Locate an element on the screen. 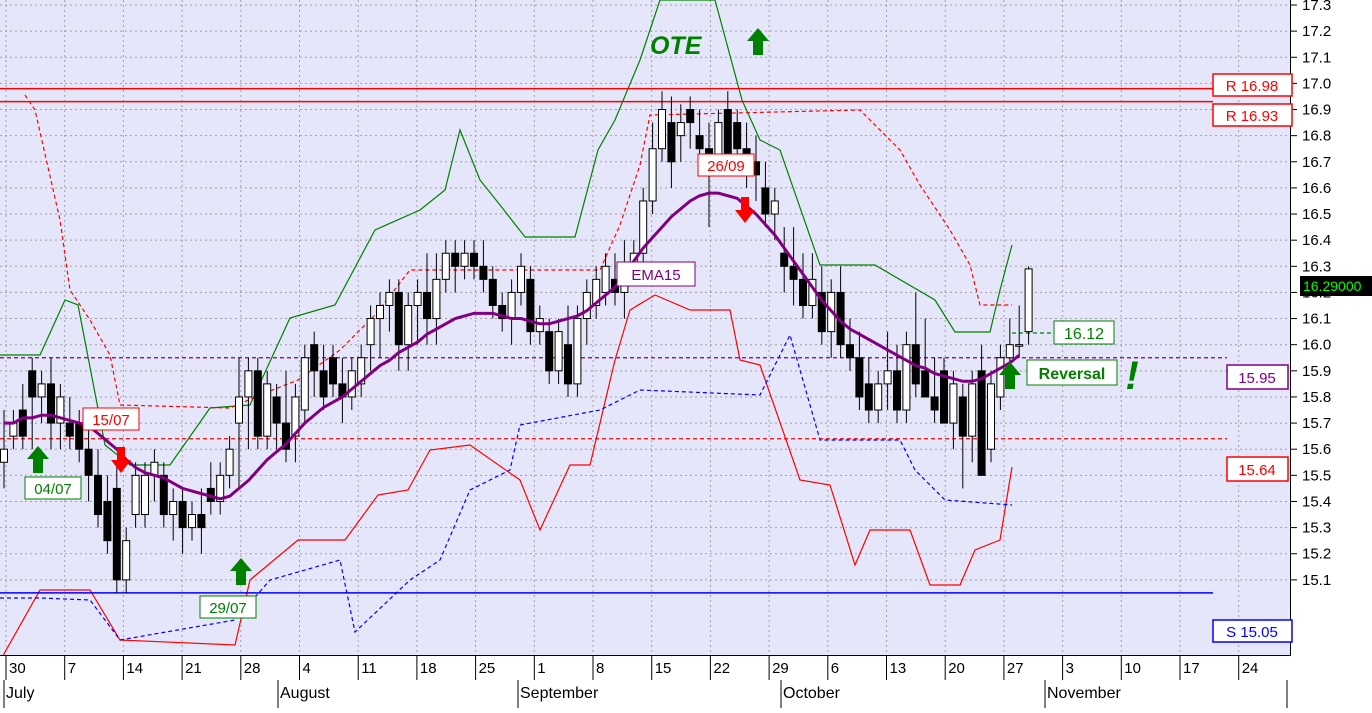  date-tick-label: 17 is located at coordinates (1191, 668).